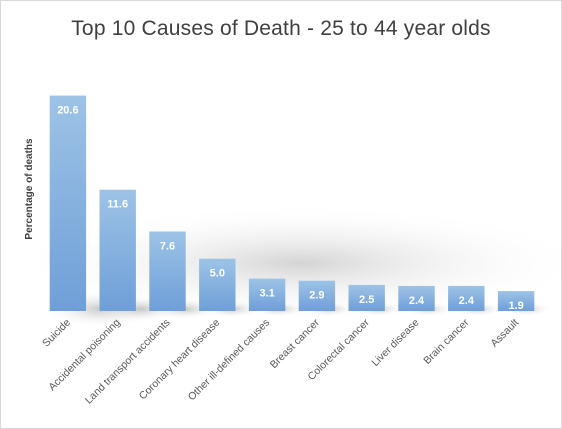 The image size is (562, 429). I want to click on data-label: 2.5, so click(366, 300).